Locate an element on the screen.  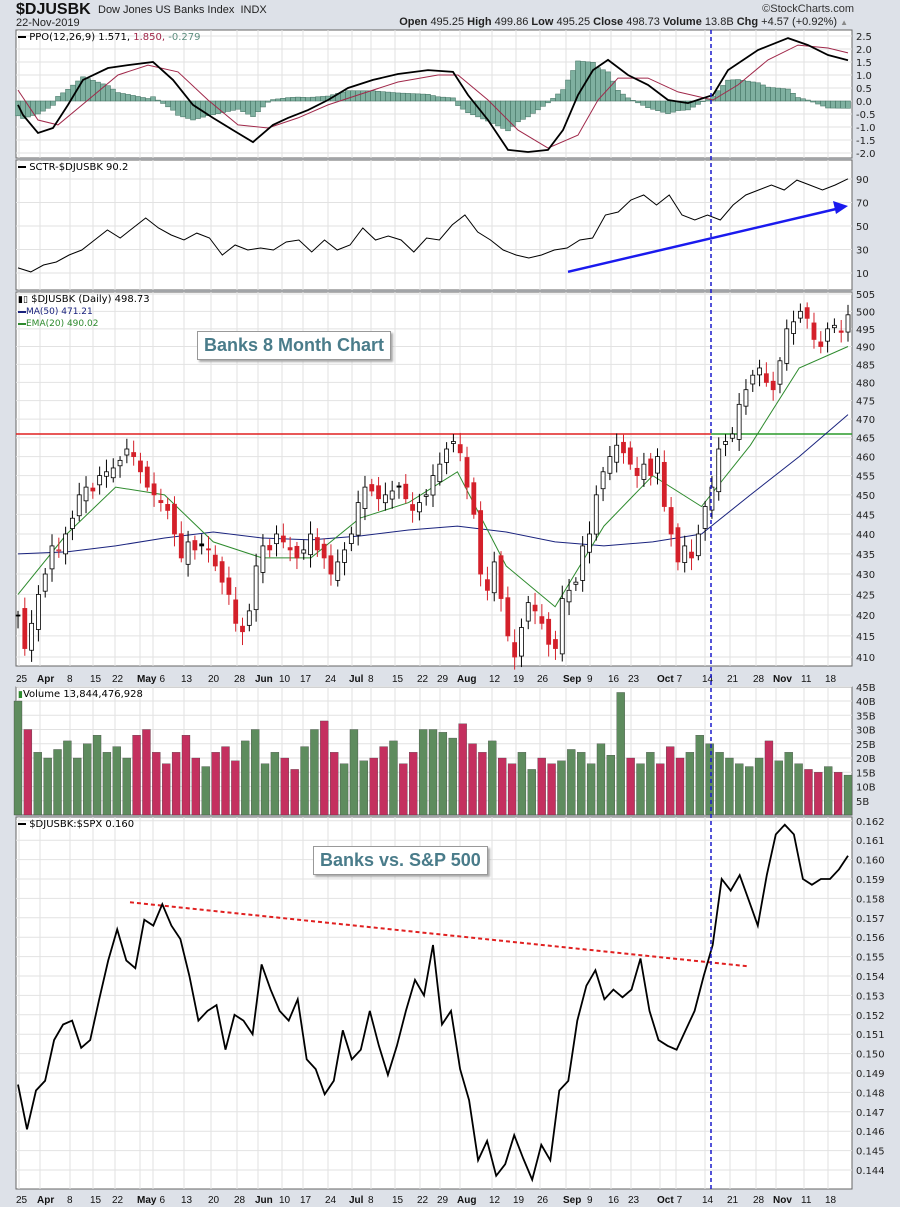
date-axis-tick-label: 11 is located at coordinates (806, 679).